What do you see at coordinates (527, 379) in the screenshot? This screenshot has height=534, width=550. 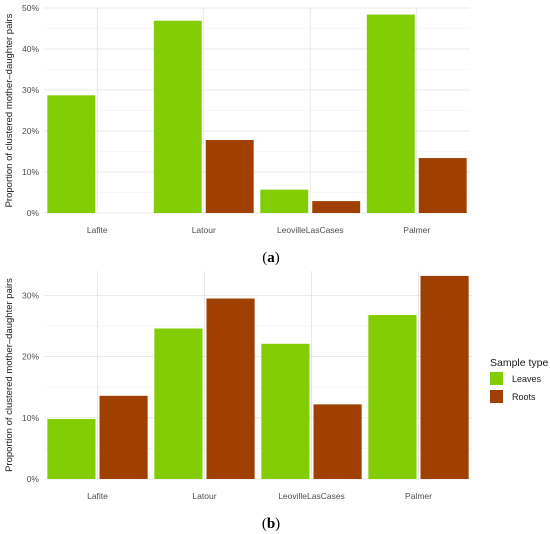 I see `legend-label-leaves: Leaves` at bounding box center [527, 379].